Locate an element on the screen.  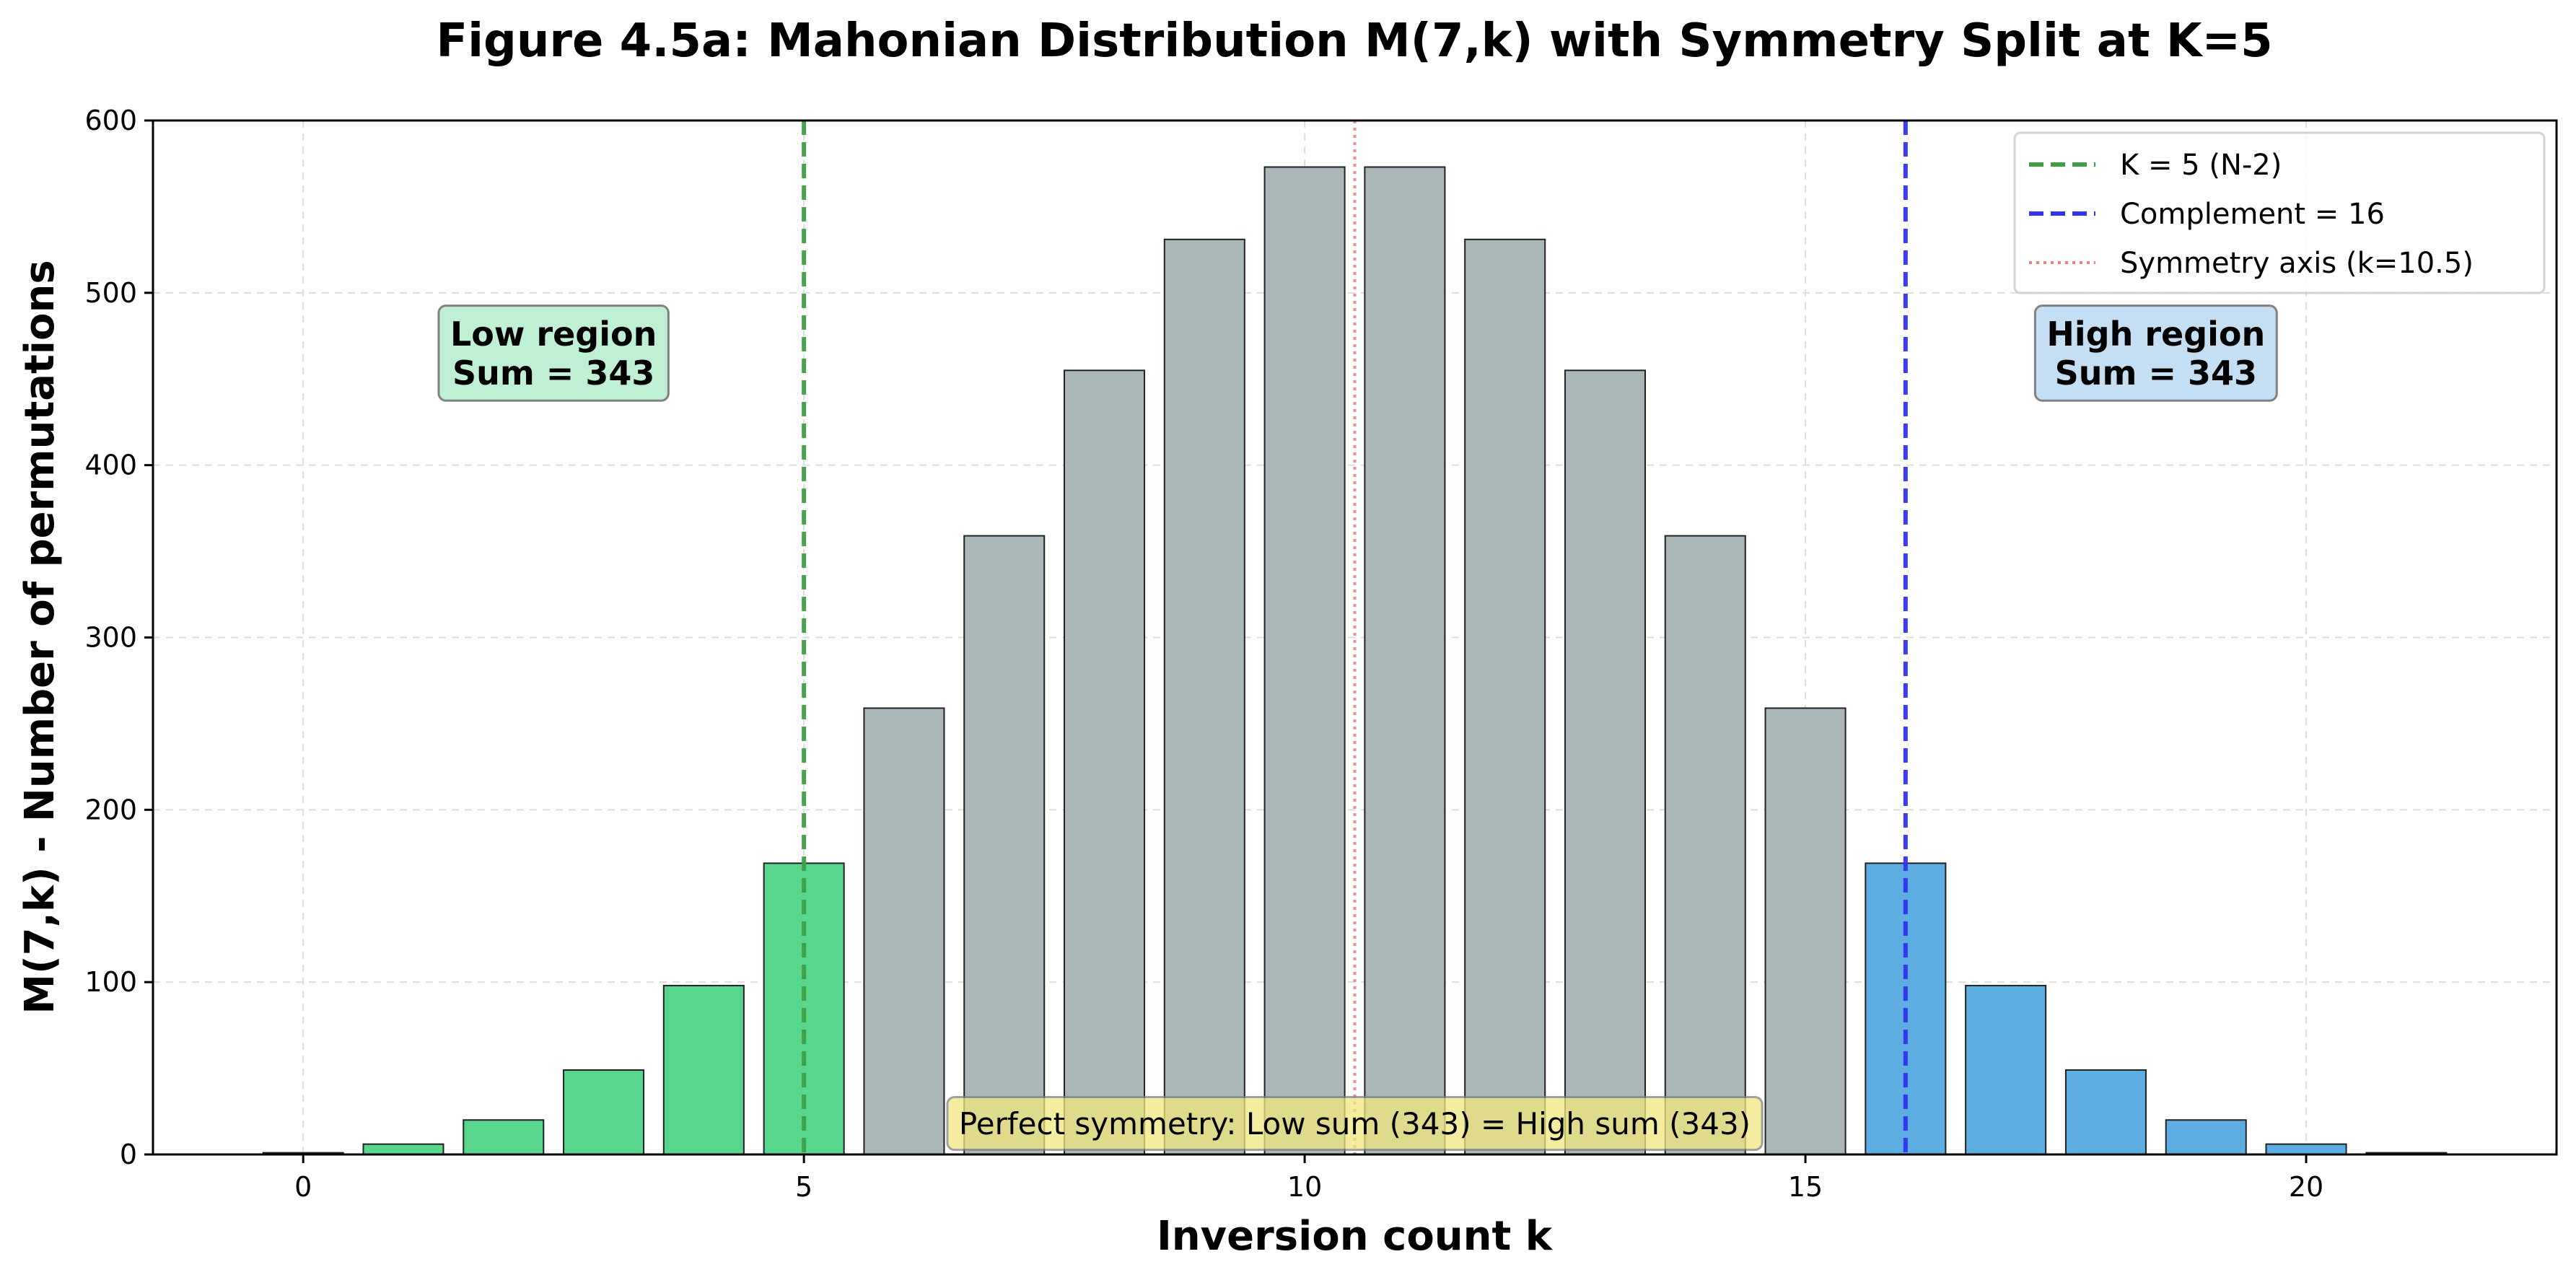
x-tick-label: 20 is located at coordinates (2306, 1187).